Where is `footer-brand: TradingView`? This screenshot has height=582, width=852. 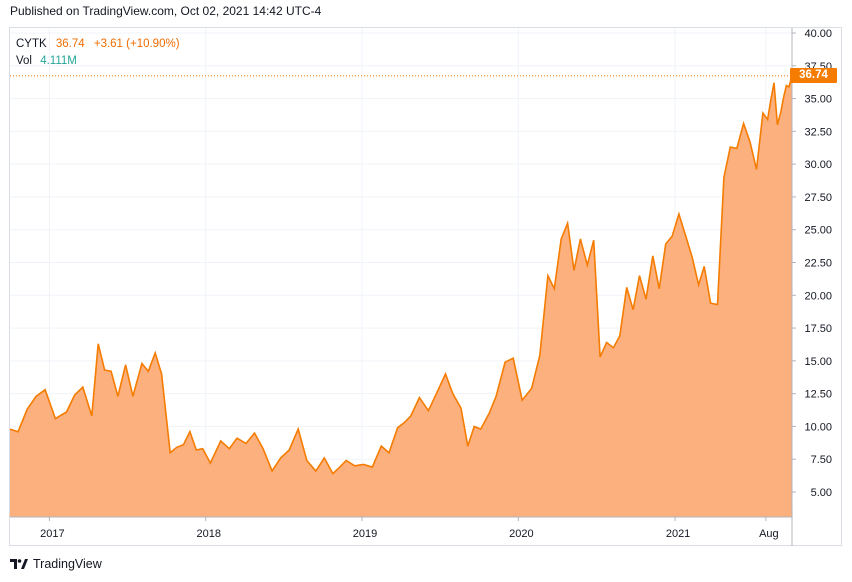 footer-brand: TradingView is located at coordinates (56, 564).